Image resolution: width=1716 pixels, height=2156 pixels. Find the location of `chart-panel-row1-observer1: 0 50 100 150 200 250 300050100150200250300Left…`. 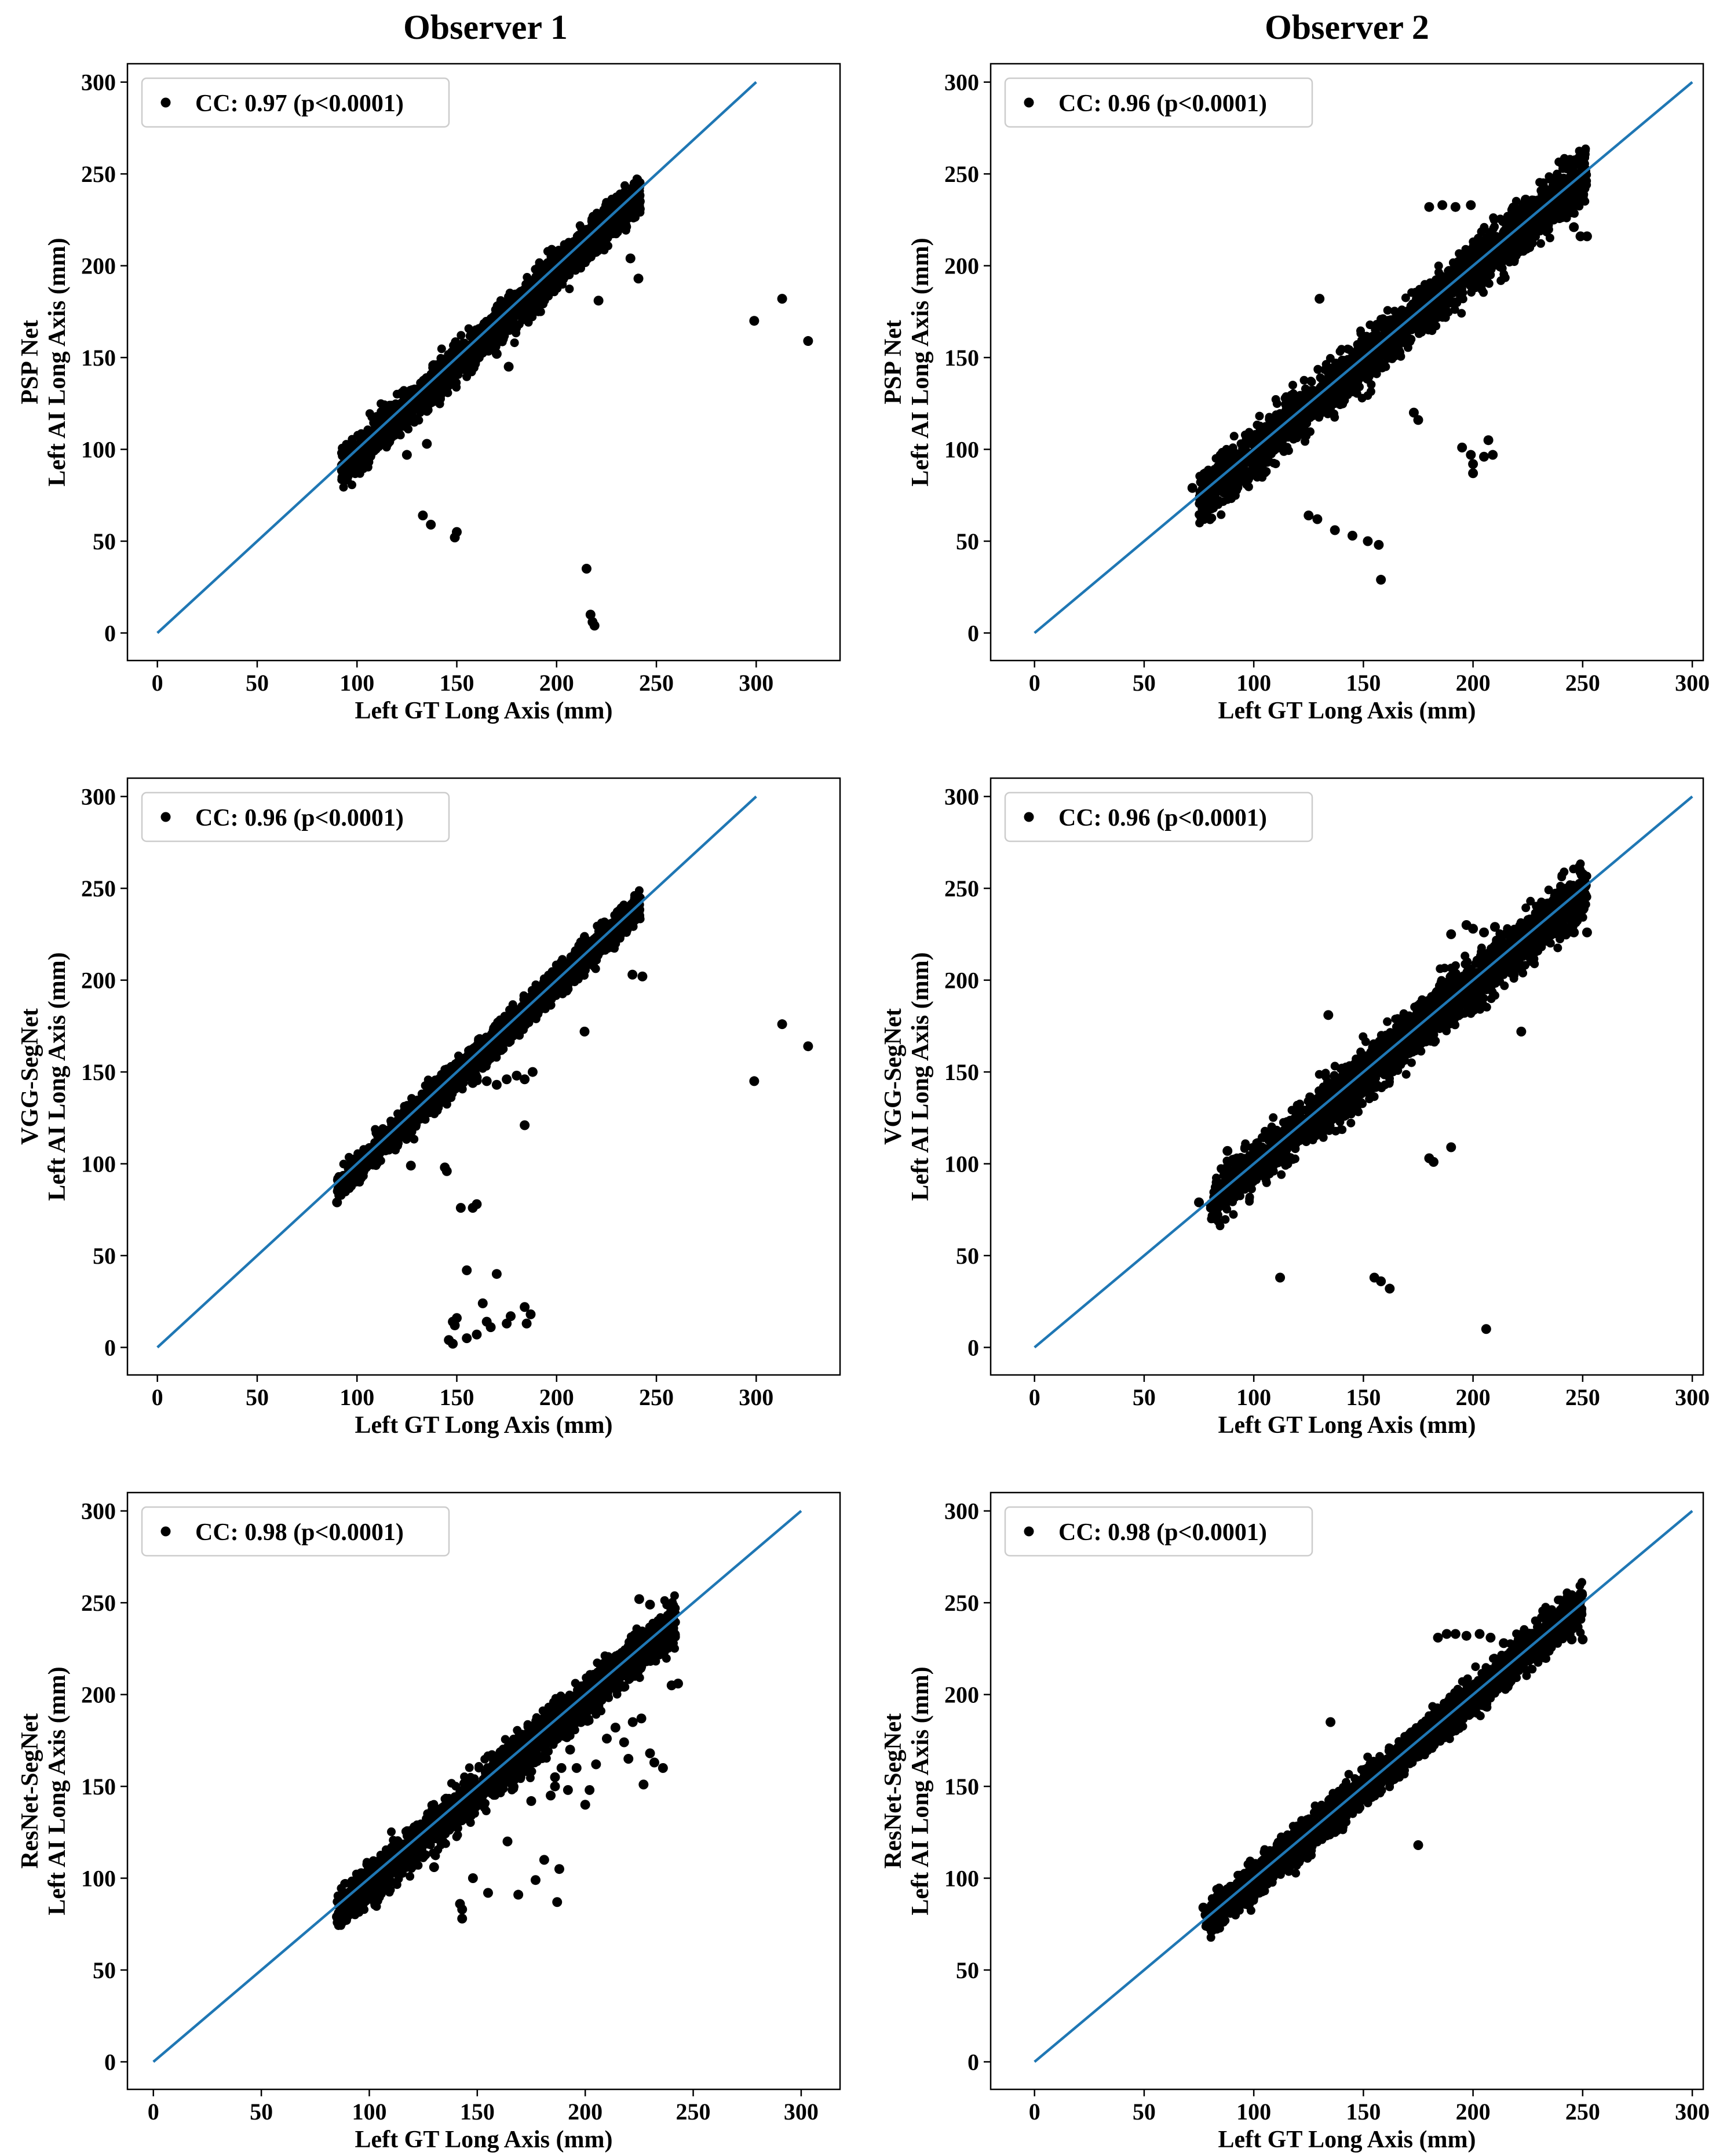

chart-panel-row1-observer1: 0 50 100 150 200 250 300050100150200250300Left… is located at coordinates (429, 393).